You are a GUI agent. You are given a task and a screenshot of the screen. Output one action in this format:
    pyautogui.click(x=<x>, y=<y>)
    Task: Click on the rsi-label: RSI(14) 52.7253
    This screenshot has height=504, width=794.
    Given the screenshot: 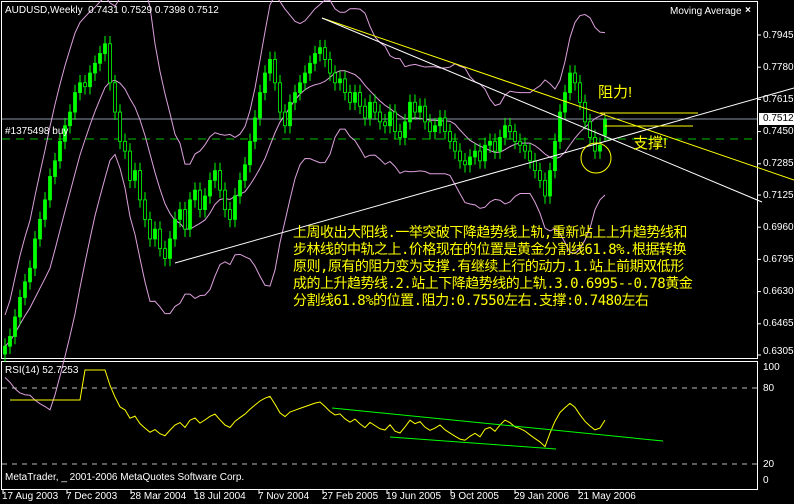 What is the action you would take?
    pyautogui.click(x=42, y=370)
    